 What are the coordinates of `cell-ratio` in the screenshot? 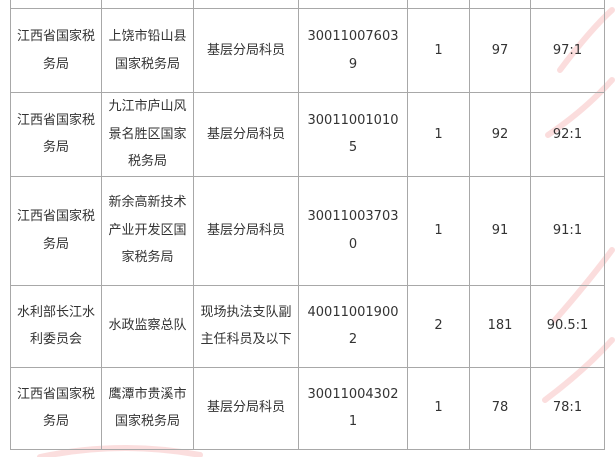 It's located at (567, 4).